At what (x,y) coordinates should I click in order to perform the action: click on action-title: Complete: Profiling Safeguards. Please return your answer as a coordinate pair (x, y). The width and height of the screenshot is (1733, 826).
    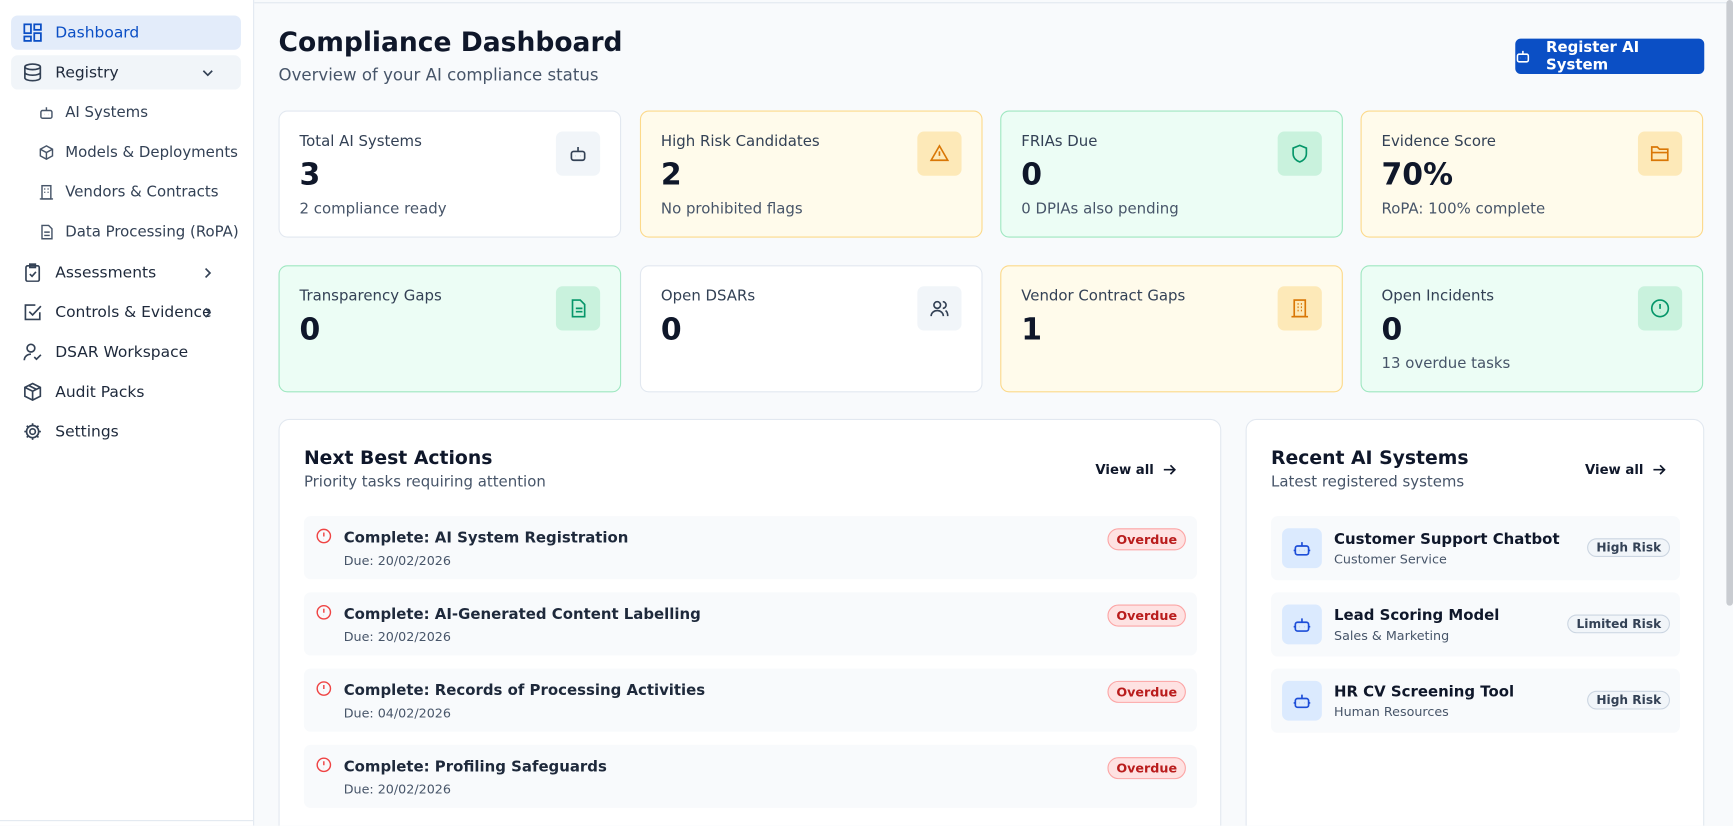
    Looking at the image, I should click on (475, 767).